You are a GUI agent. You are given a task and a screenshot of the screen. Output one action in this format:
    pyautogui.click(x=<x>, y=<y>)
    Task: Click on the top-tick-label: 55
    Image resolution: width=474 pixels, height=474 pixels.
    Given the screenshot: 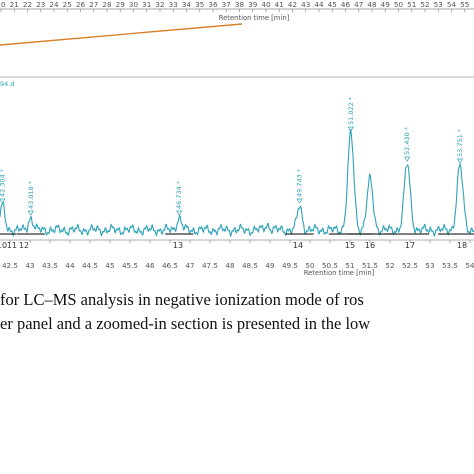 What is the action you would take?
    pyautogui.click(x=464, y=4)
    